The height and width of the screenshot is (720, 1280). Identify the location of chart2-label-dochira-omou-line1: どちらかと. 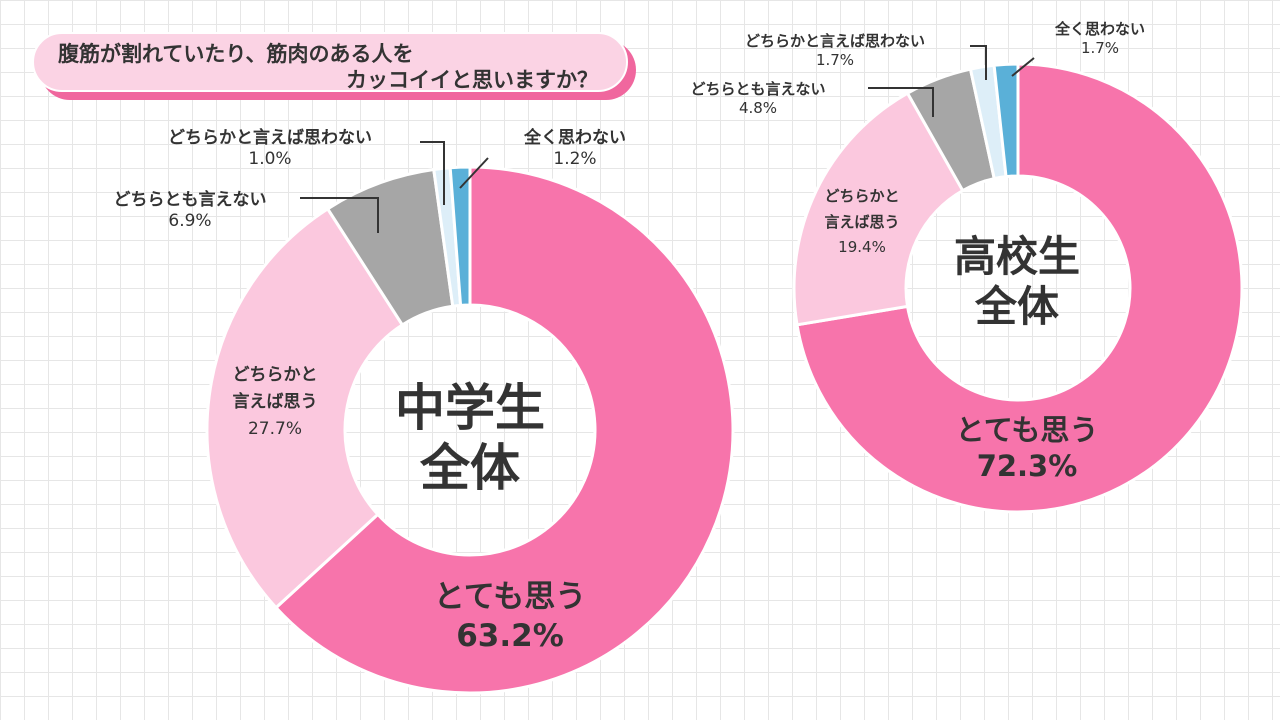
(862, 196).